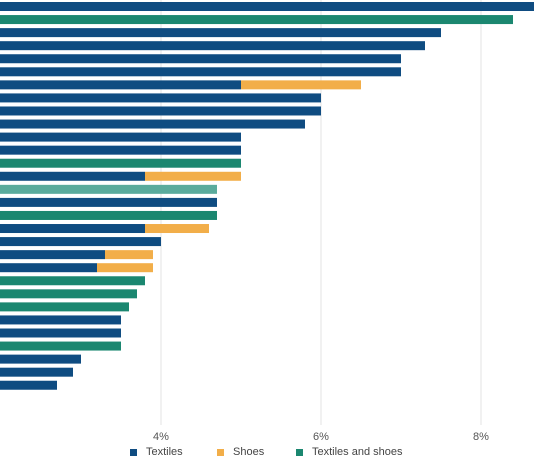 The height and width of the screenshot is (462, 534). Describe the element at coordinates (200, 59) in the screenshot. I see `bar-5-textiles` at that location.